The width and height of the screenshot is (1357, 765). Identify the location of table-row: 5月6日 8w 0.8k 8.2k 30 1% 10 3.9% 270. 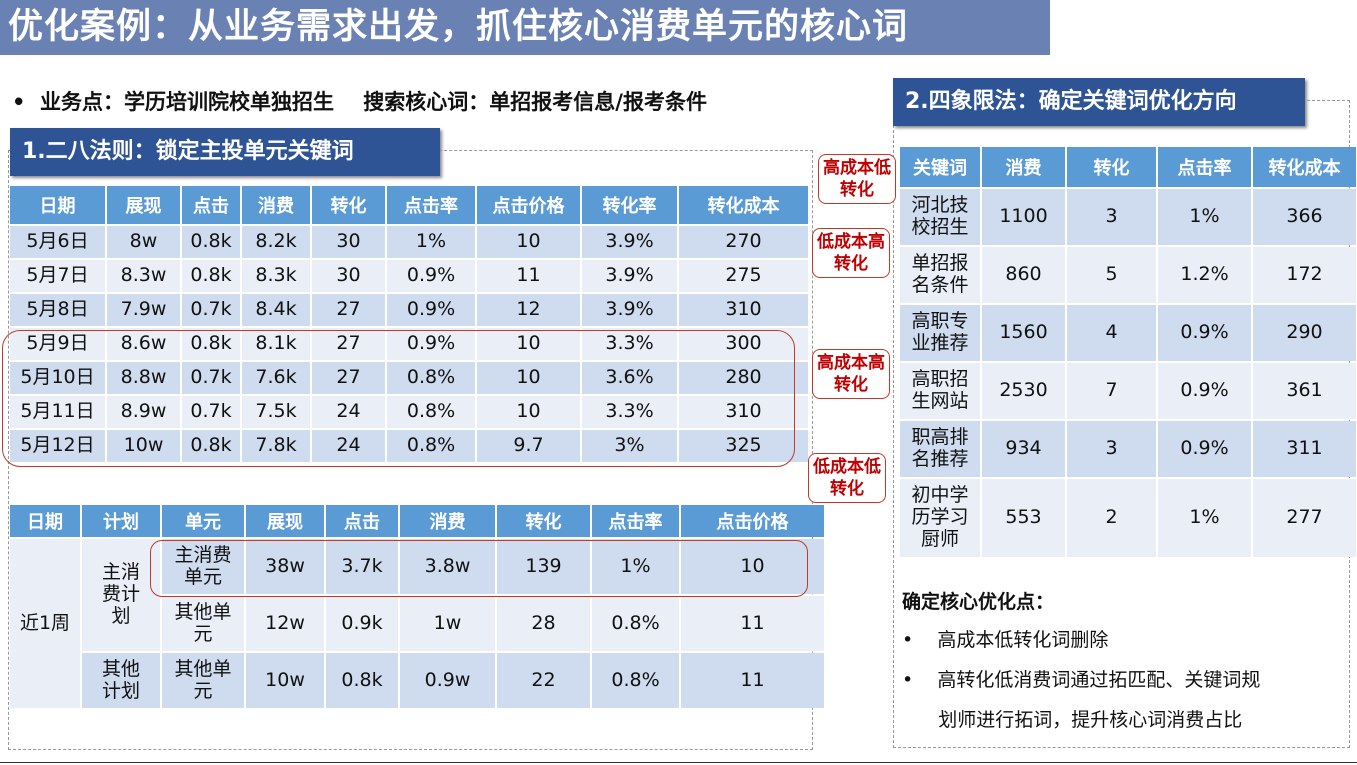
(409, 242).